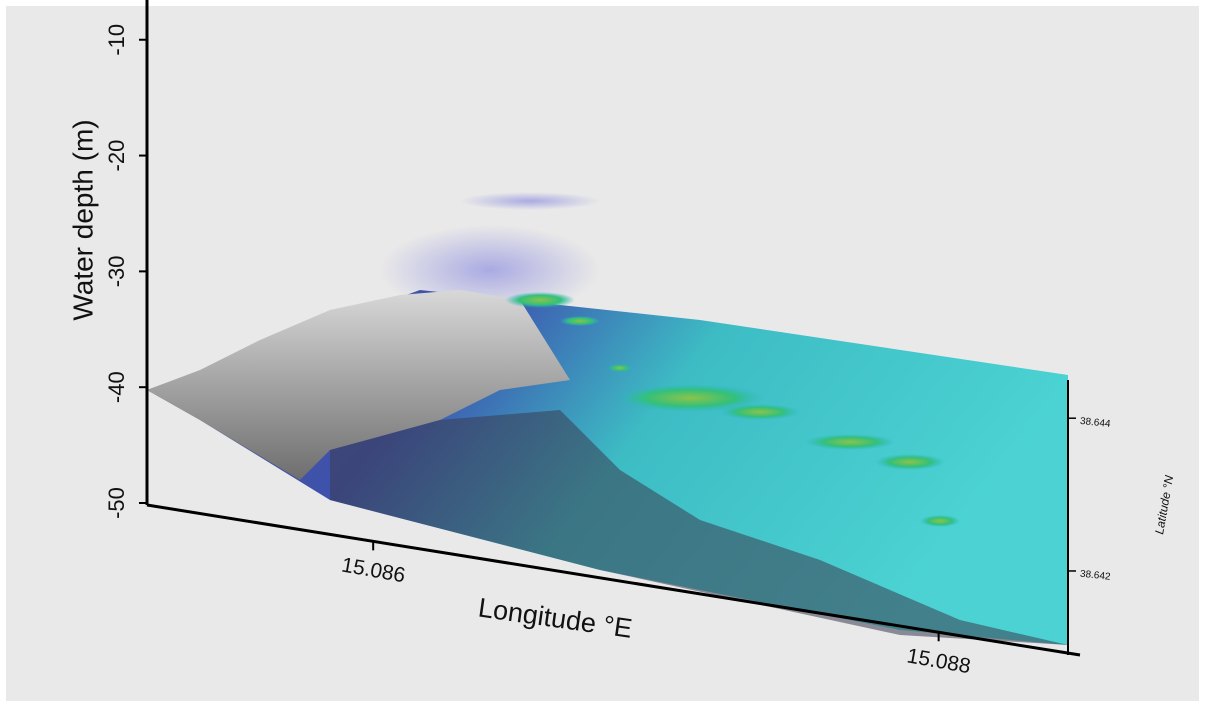 This screenshot has width=1205, height=707. What do you see at coordinates (116, 387) in the screenshot?
I see `z-tick-label: -40` at bounding box center [116, 387].